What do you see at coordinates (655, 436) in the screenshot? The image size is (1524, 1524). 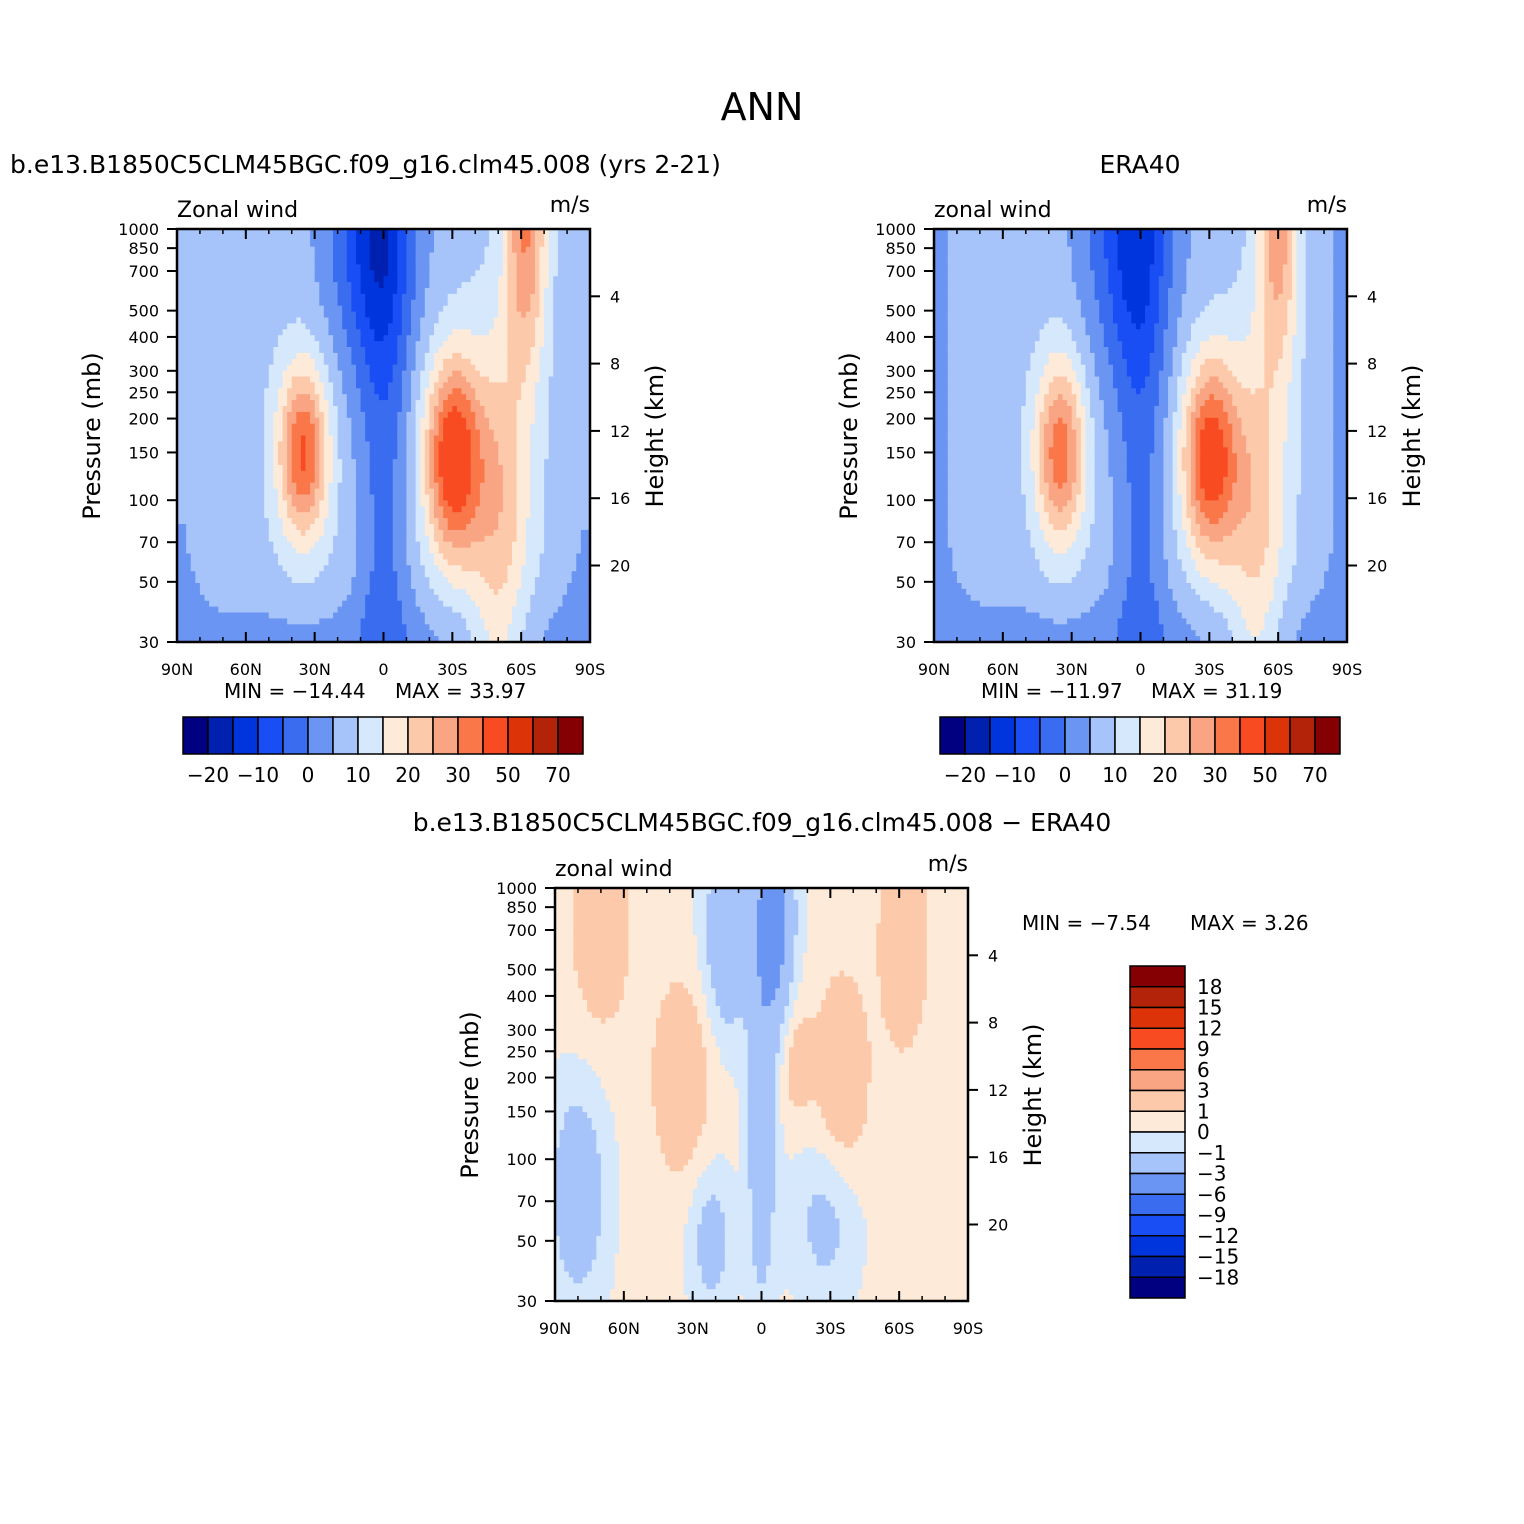 I see `y2-axis-label: Height (km)` at bounding box center [655, 436].